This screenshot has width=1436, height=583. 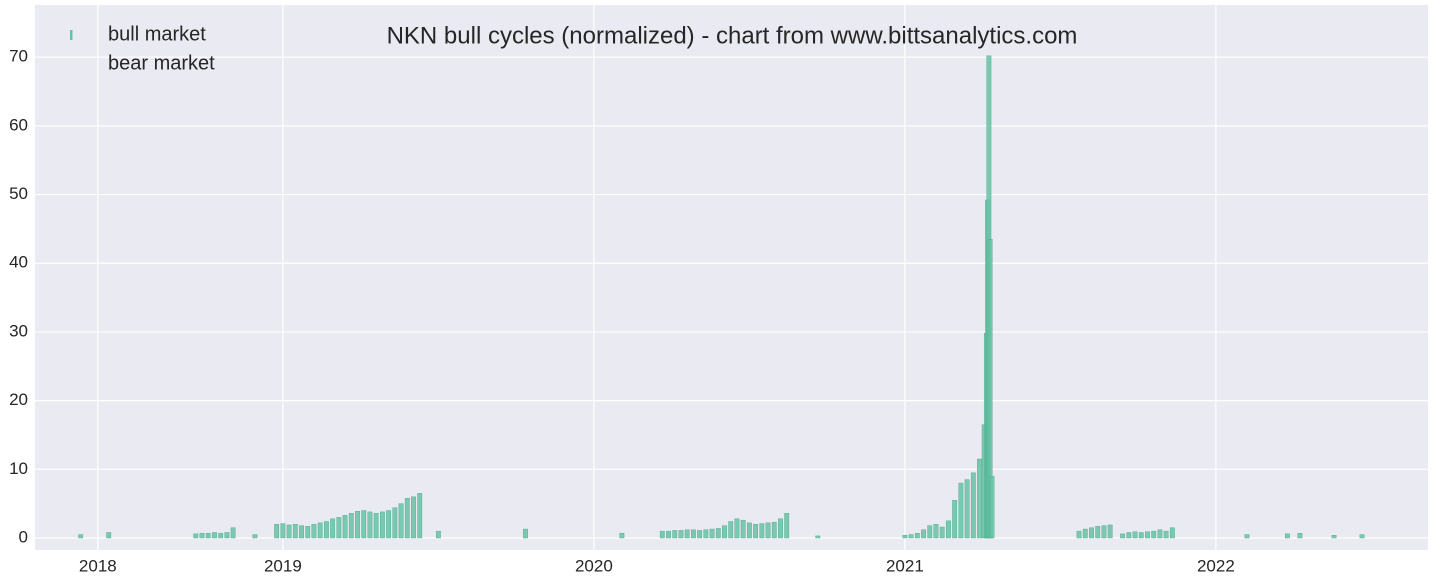 I want to click on x-tick-label: 2019, so click(x=283, y=565).